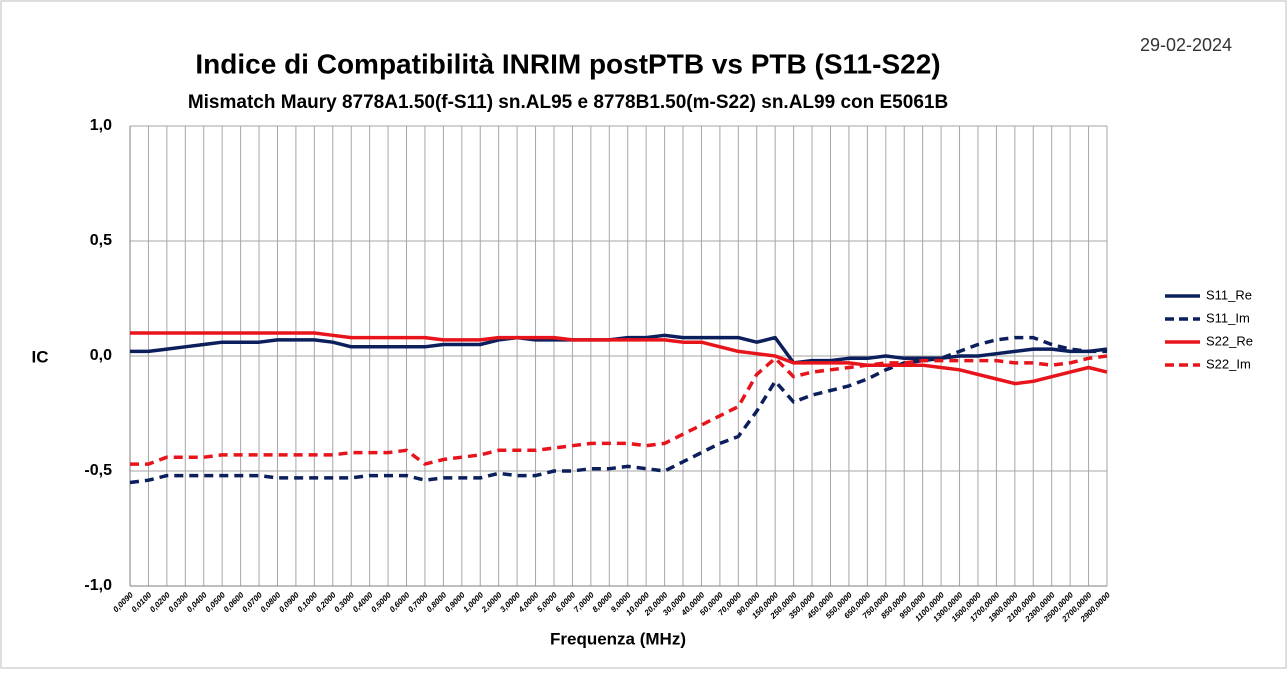  What do you see at coordinates (1228, 363) in the screenshot?
I see `legend-label: S22_Im` at bounding box center [1228, 363].